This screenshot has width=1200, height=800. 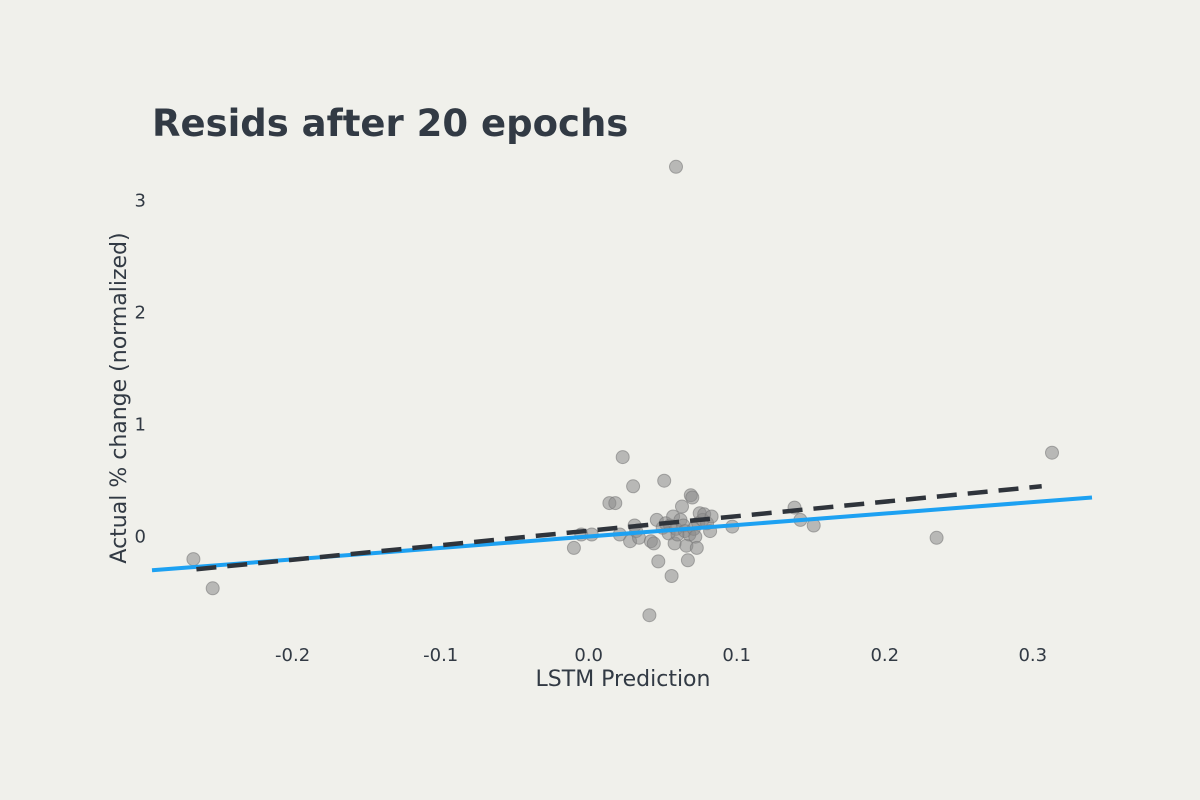 I want to click on x-tick-label: -0.1, so click(x=440, y=655).